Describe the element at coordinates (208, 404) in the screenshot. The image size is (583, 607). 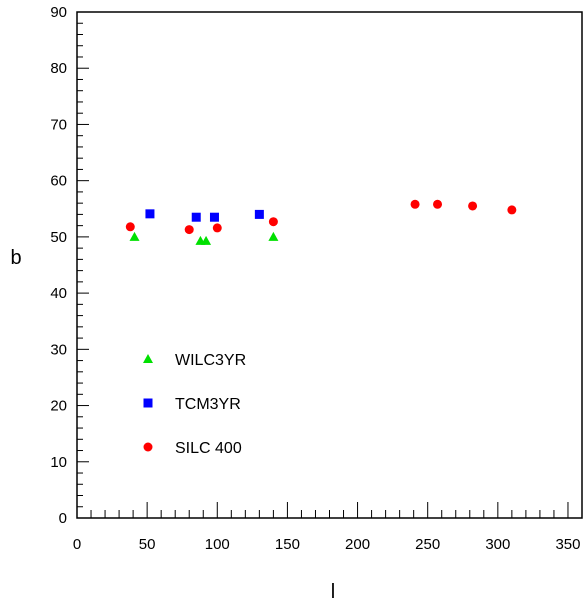
I see `legend-label-tcm3yr: TCM3YR` at that location.